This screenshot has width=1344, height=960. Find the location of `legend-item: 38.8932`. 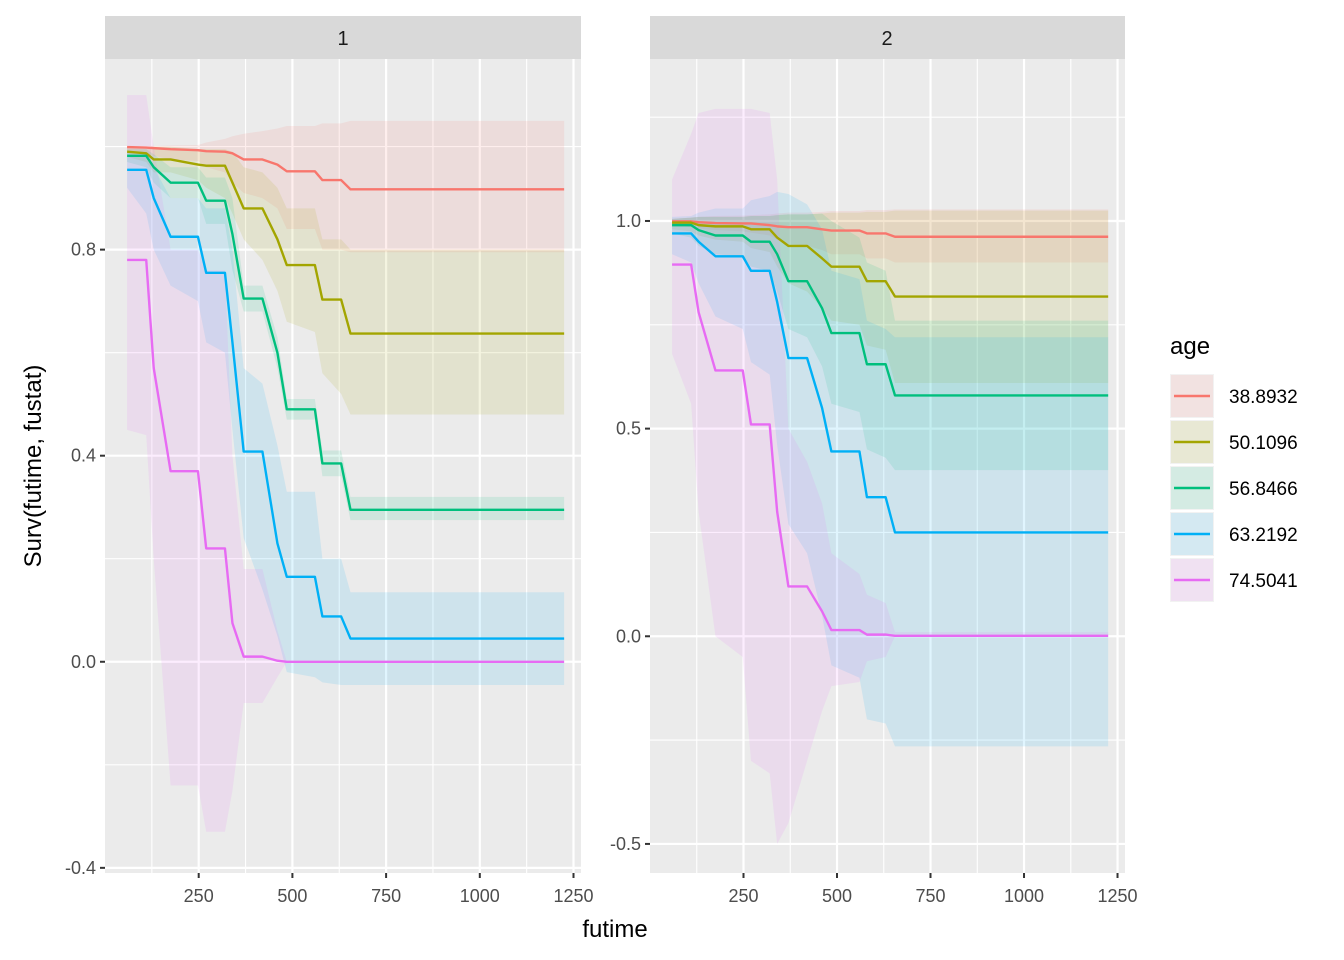

legend-item: 38.8932 is located at coordinates (1234, 396).